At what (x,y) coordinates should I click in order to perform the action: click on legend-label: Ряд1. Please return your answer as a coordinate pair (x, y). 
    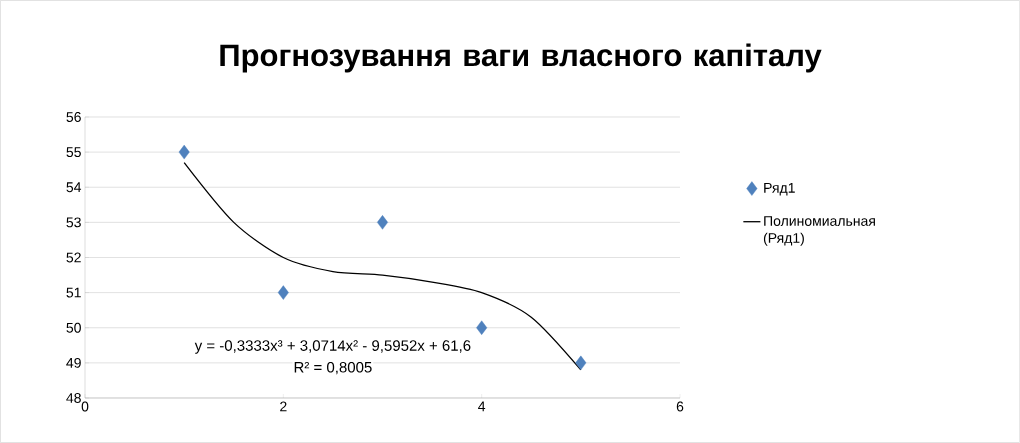
    Looking at the image, I should click on (779, 189).